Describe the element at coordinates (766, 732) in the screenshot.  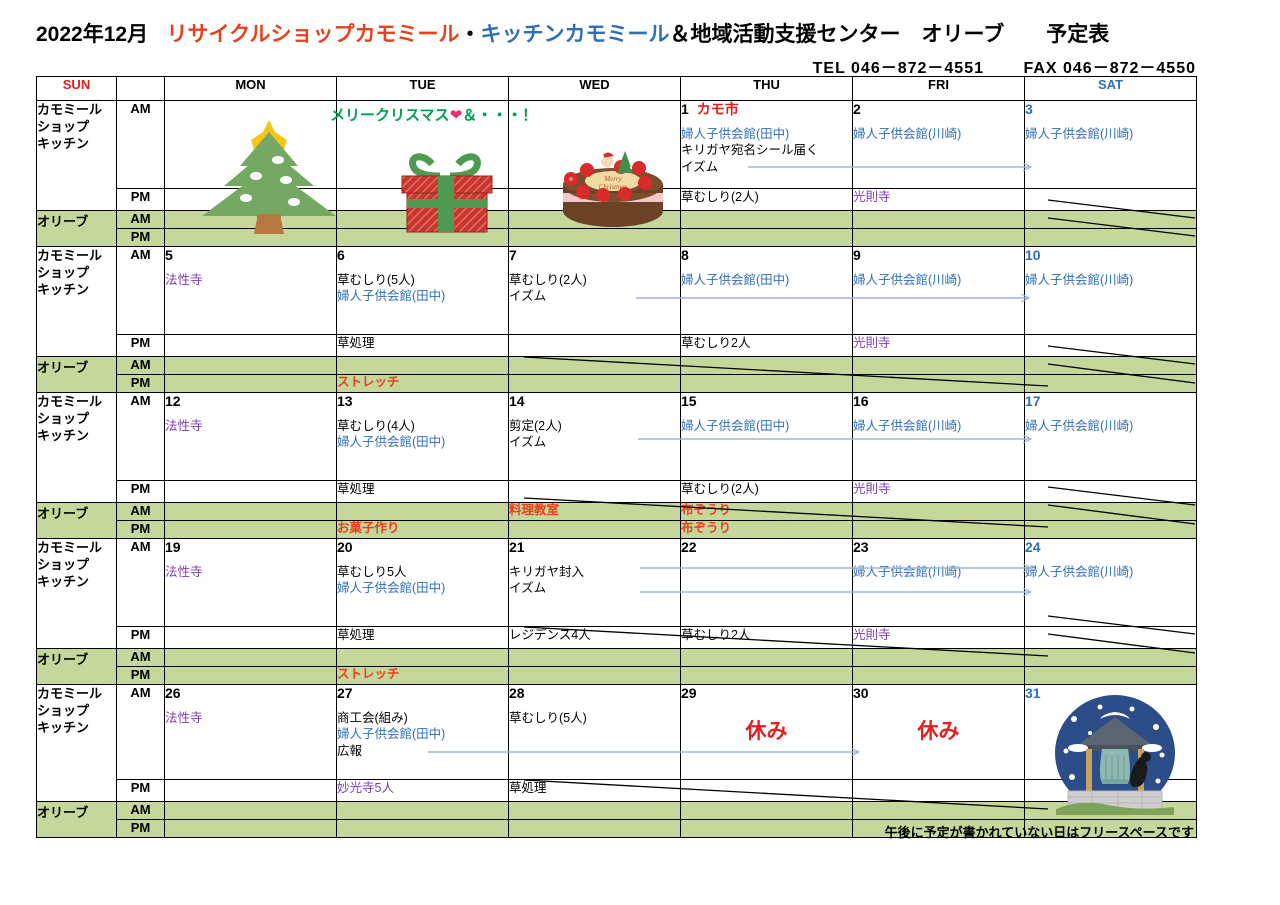
I see `day-cell-am-29: 29 休み` at that location.